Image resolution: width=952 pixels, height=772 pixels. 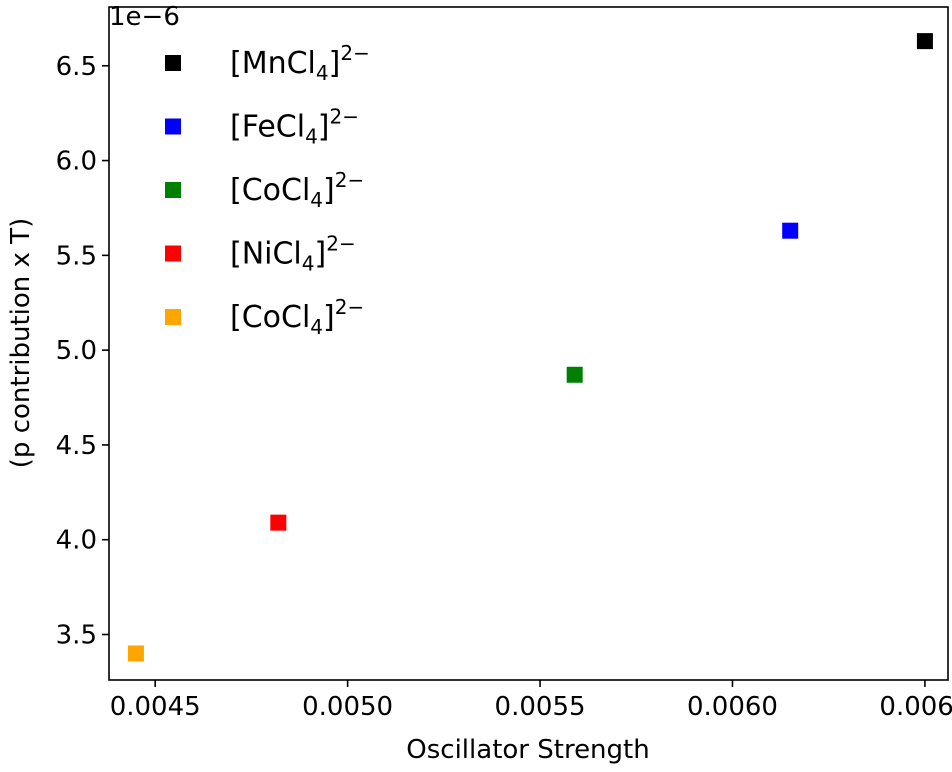 I want to click on x-tick-label: 0.0055, so click(x=540, y=707).